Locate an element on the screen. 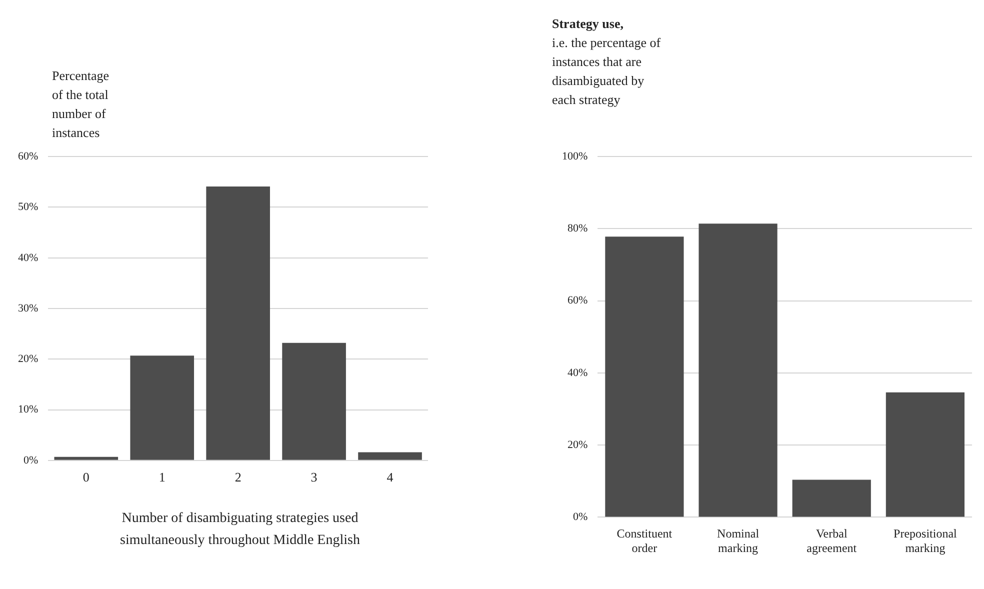 The width and height of the screenshot is (984, 589). y-tick-label: 10% is located at coordinates (28, 410).